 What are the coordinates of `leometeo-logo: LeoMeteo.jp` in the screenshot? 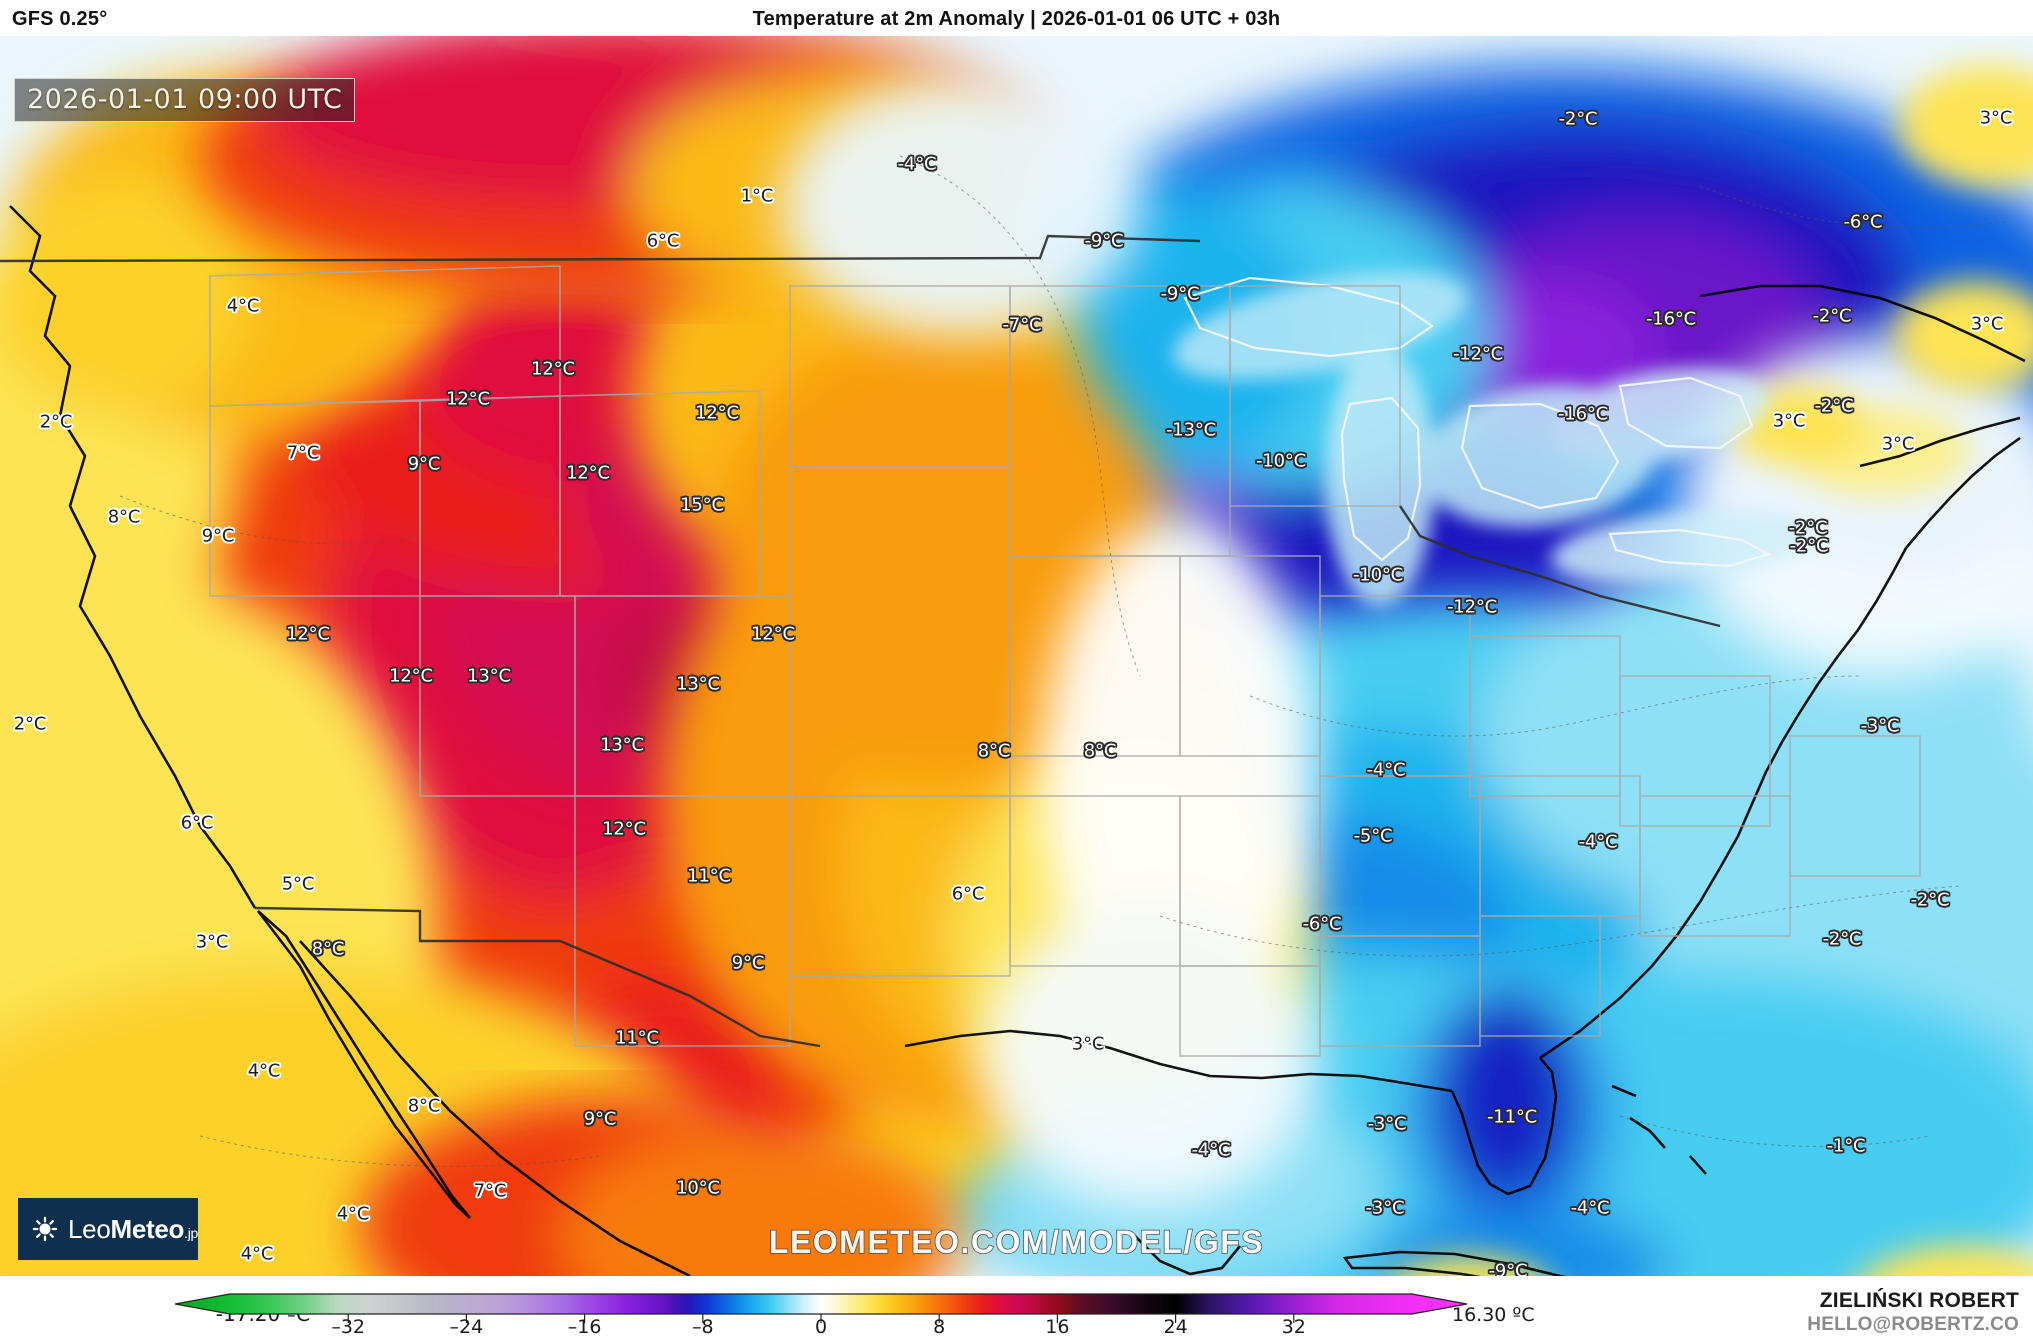 It's located at (108, 1229).